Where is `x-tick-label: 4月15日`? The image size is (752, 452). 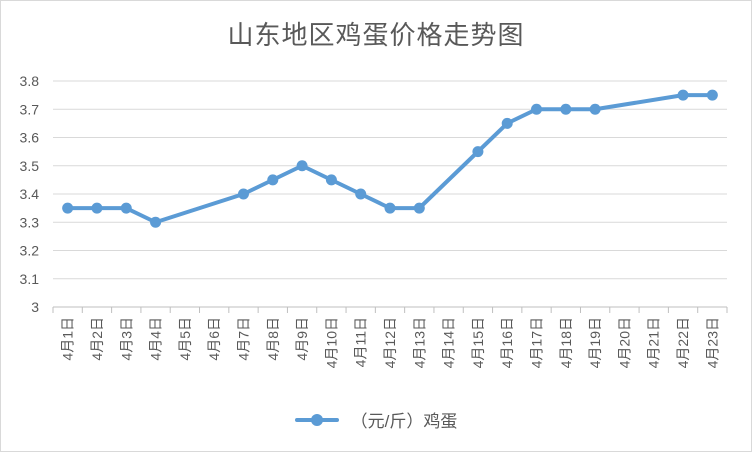 x-tick-label: 4月15日 is located at coordinates (478, 342).